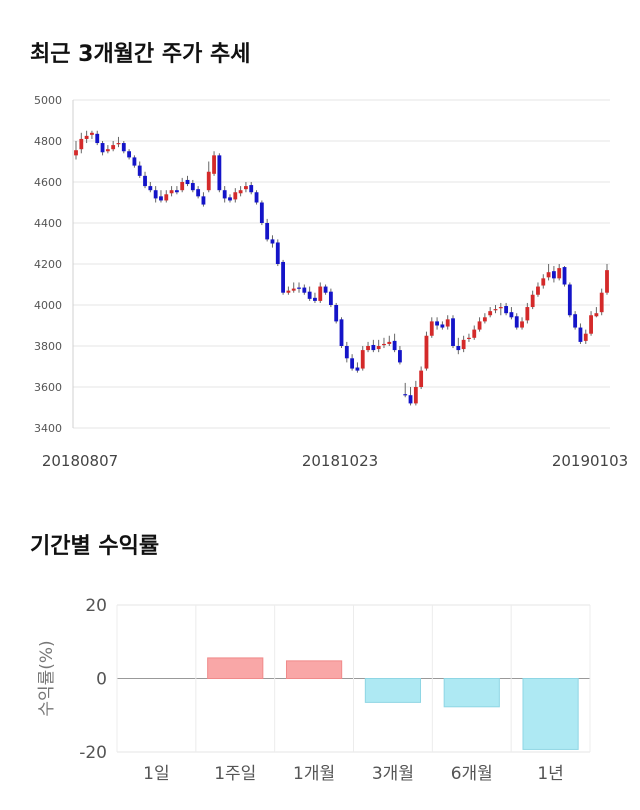 This screenshot has height=810, width=640. I want to click on candle-y-tick-label: 4200, so click(48, 264).